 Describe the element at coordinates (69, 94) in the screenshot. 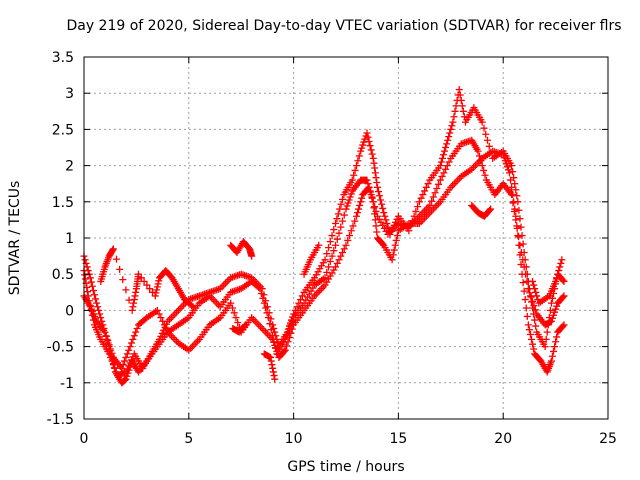

I see `y-tick-label: 3` at that location.